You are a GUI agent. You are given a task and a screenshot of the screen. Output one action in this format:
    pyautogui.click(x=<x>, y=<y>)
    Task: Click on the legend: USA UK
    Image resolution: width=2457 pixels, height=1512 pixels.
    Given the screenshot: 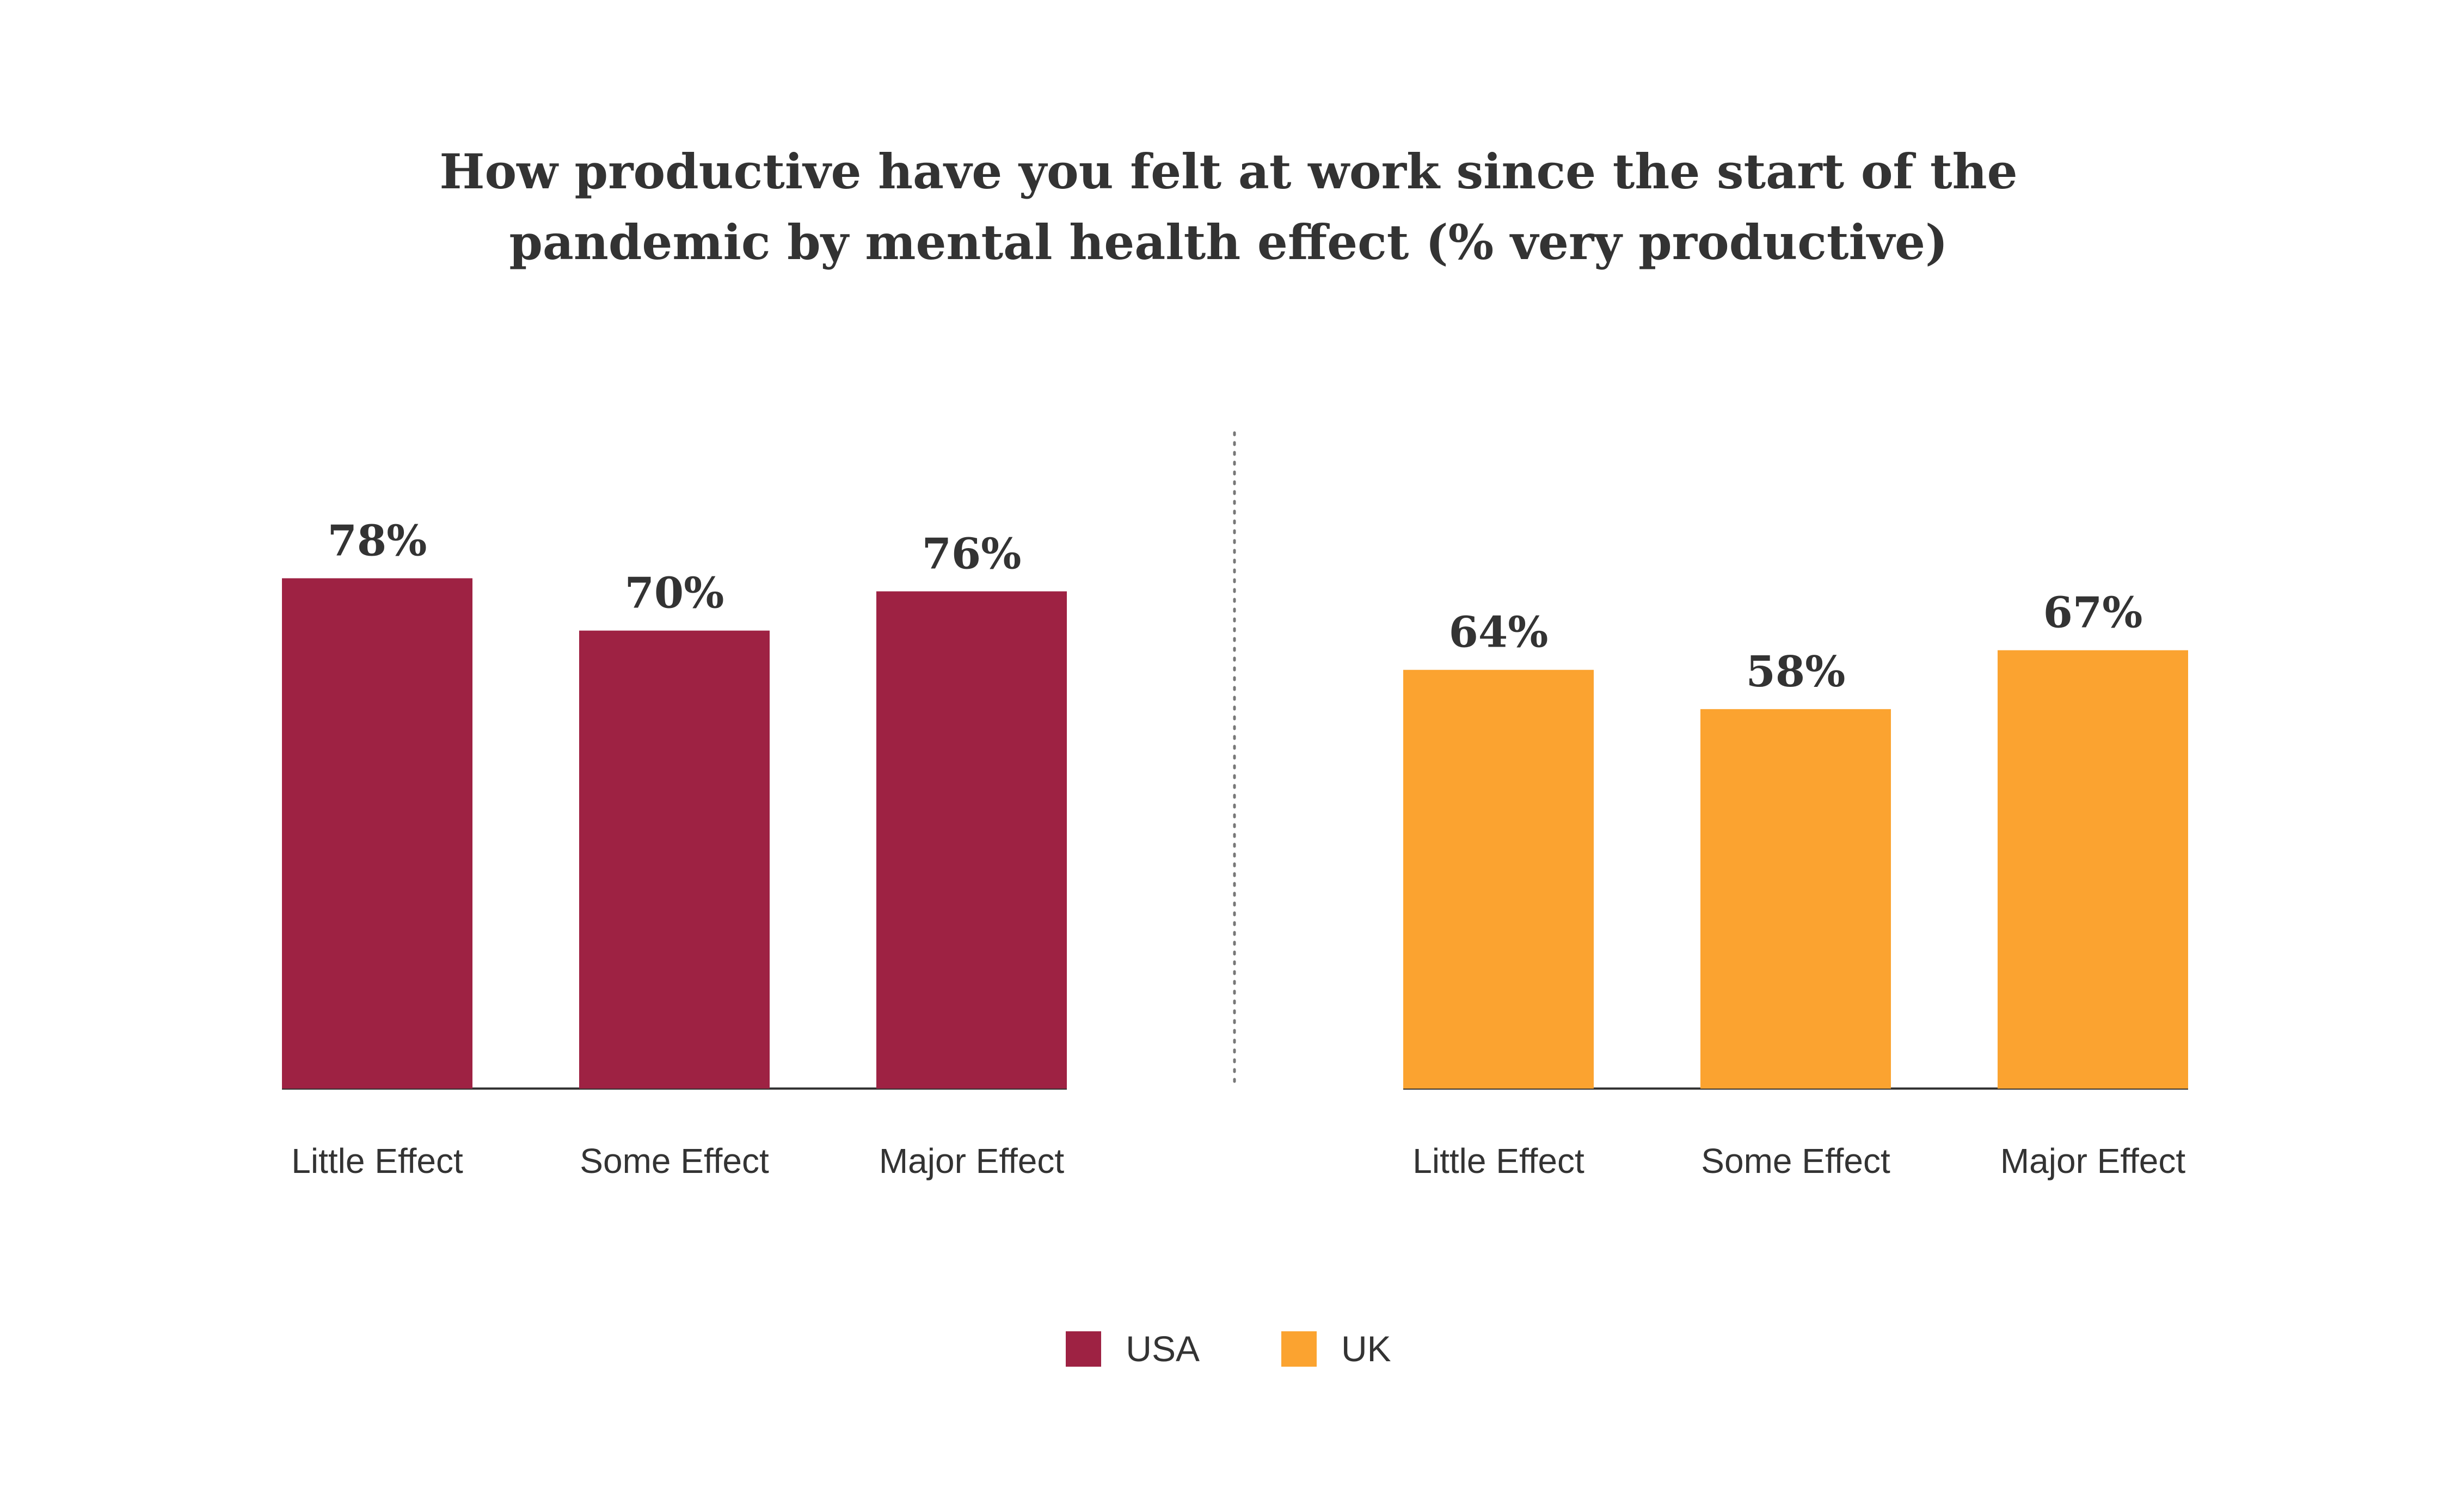 What is the action you would take?
    pyautogui.click(x=1228, y=1348)
    